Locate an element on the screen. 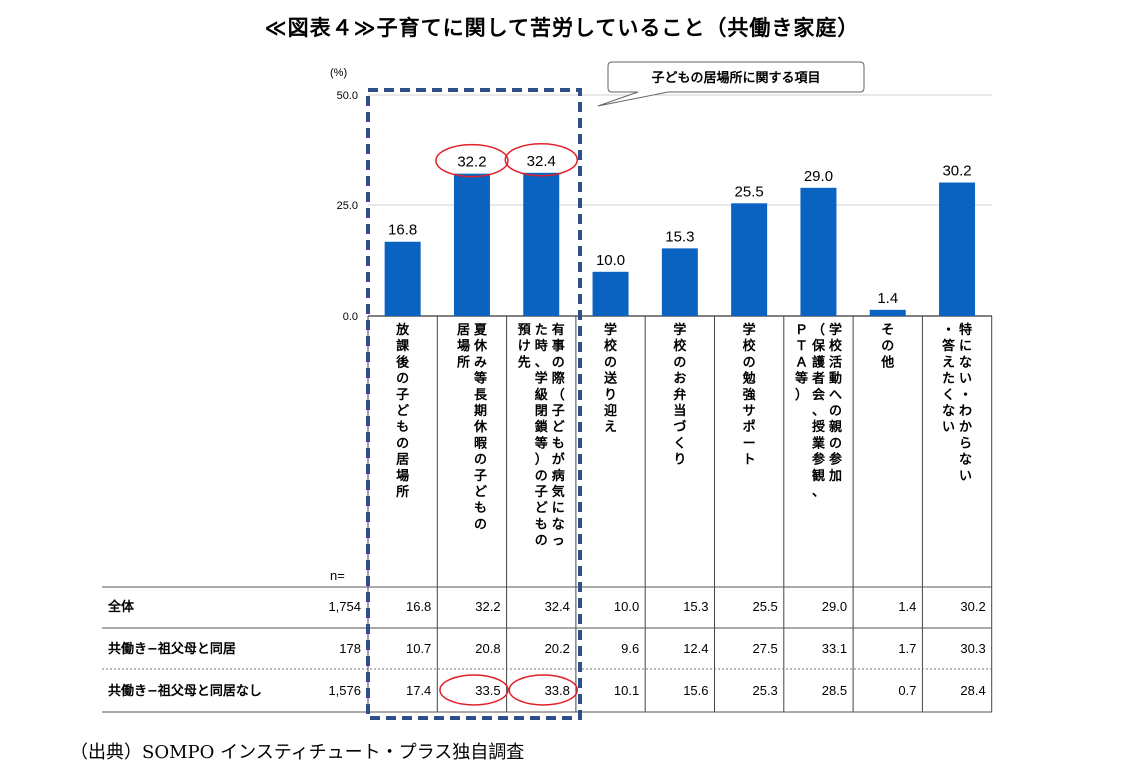 The width and height of the screenshot is (1124, 776). table-n-value: 1,754 is located at coordinates (344, 606).